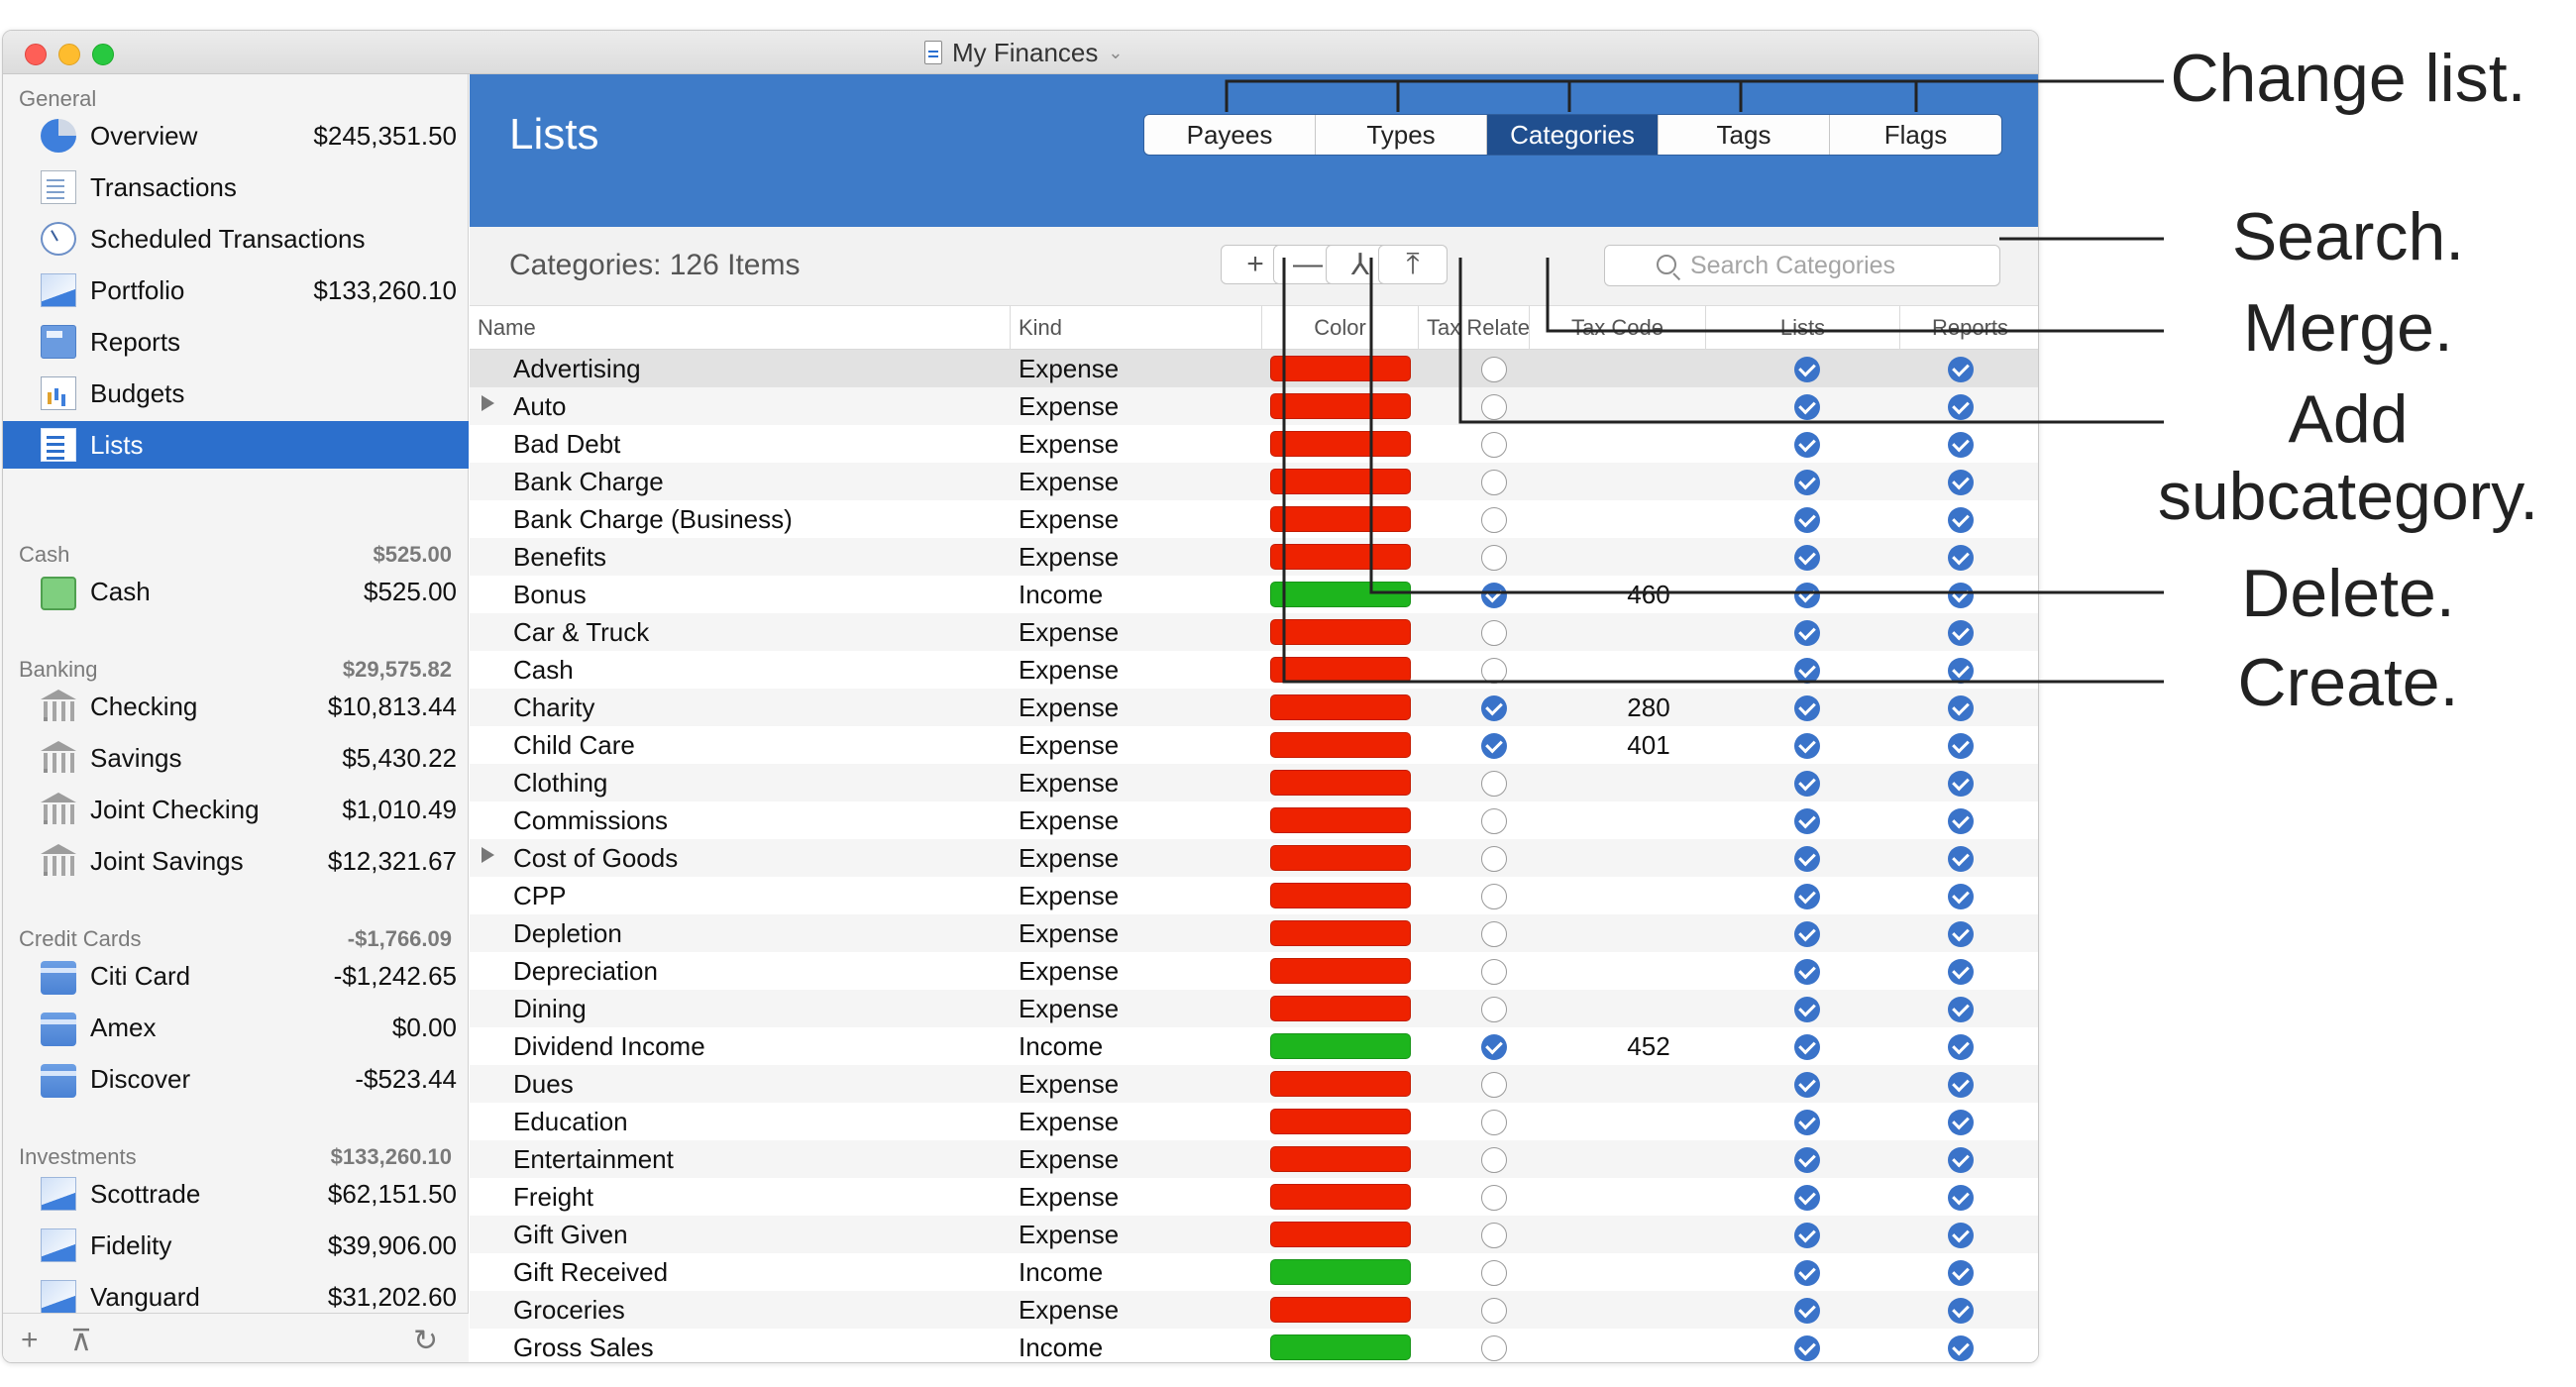 The image size is (2576, 1387). What do you see at coordinates (1137, 328) in the screenshot?
I see `column-header-kind: Kind` at bounding box center [1137, 328].